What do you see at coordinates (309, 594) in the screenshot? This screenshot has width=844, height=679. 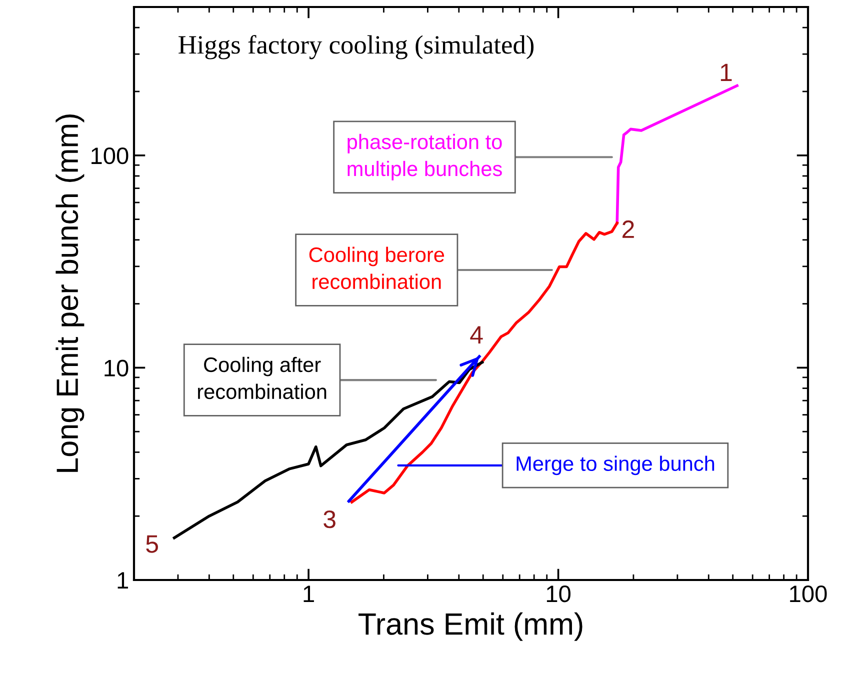 I see `x-tick-label: 1` at bounding box center [309, 594].